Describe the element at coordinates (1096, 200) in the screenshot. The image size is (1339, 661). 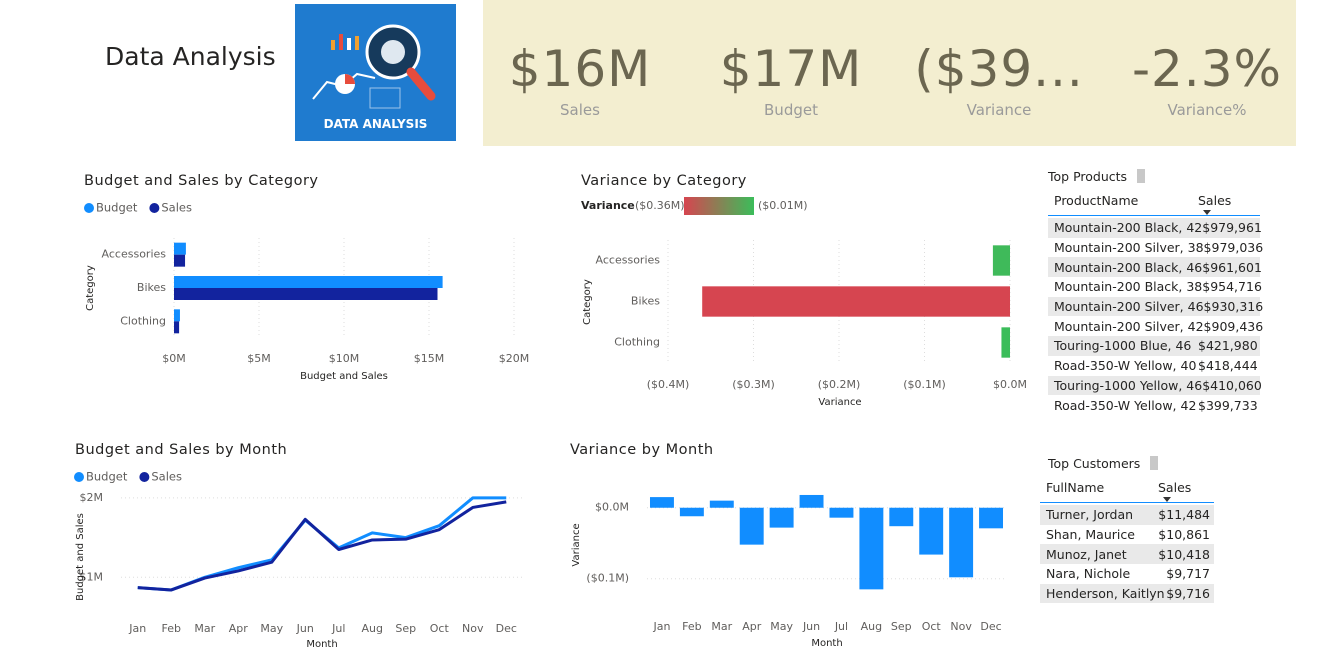
I see `column-header: ProductName` at that location.